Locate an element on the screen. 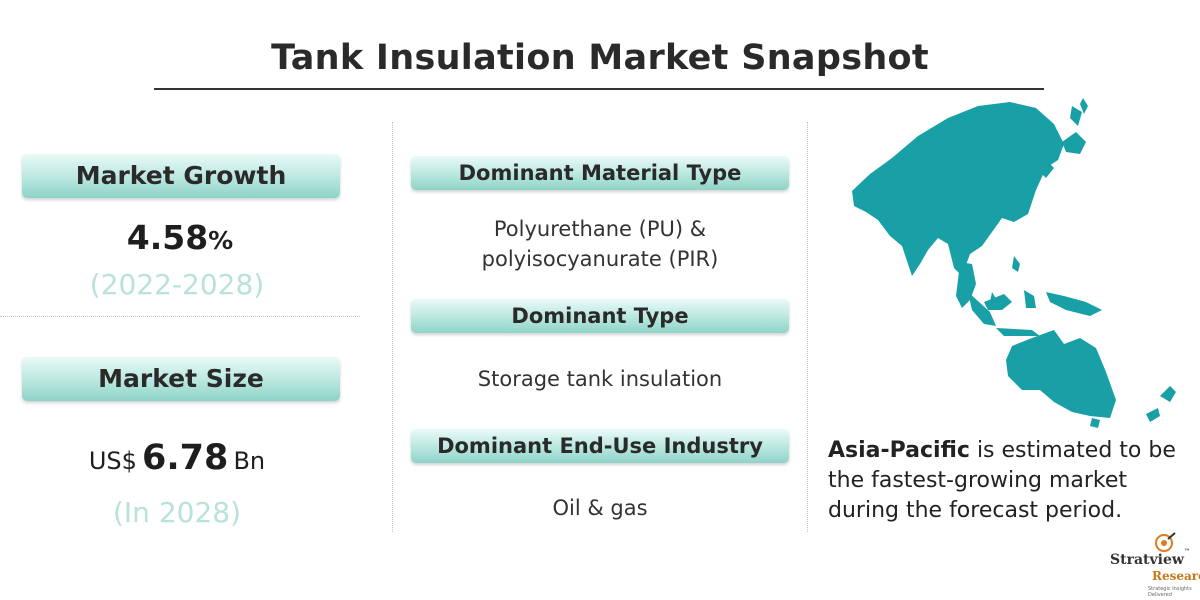  market-growth-period: (2022-2028) is located at coordinates (177, 284).